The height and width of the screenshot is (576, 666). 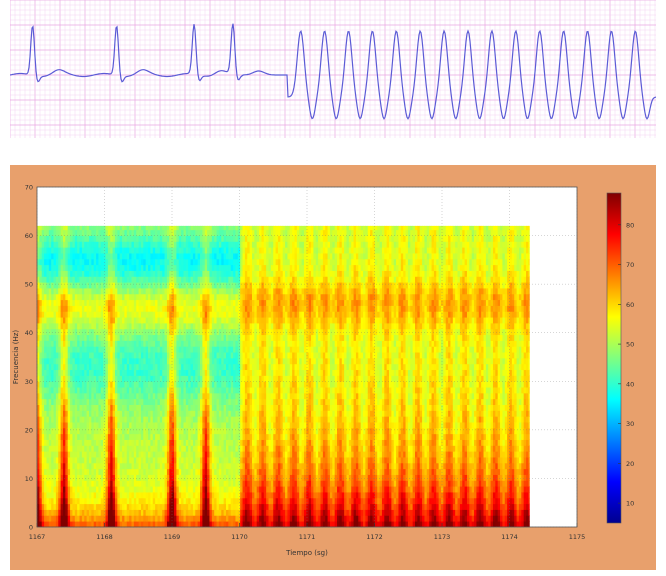 I want to click on colorbar-ticks: 10 20 30 40 50 60 70 80, so click(x=626, y=364).